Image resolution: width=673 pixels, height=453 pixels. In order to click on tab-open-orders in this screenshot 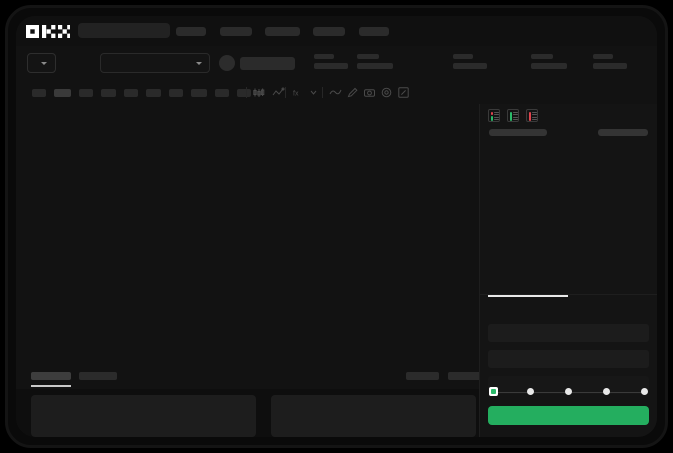, I will do `click(51, 376)`.